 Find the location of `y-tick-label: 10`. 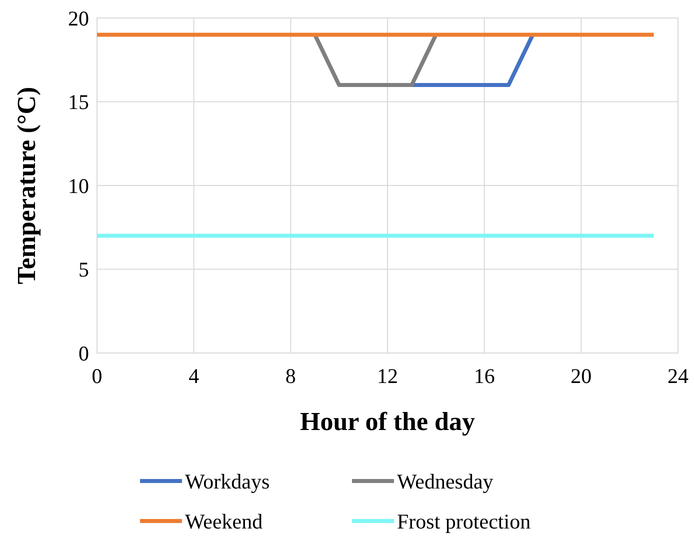

y-tick-label: 10 is located at coordinates (78, 186).